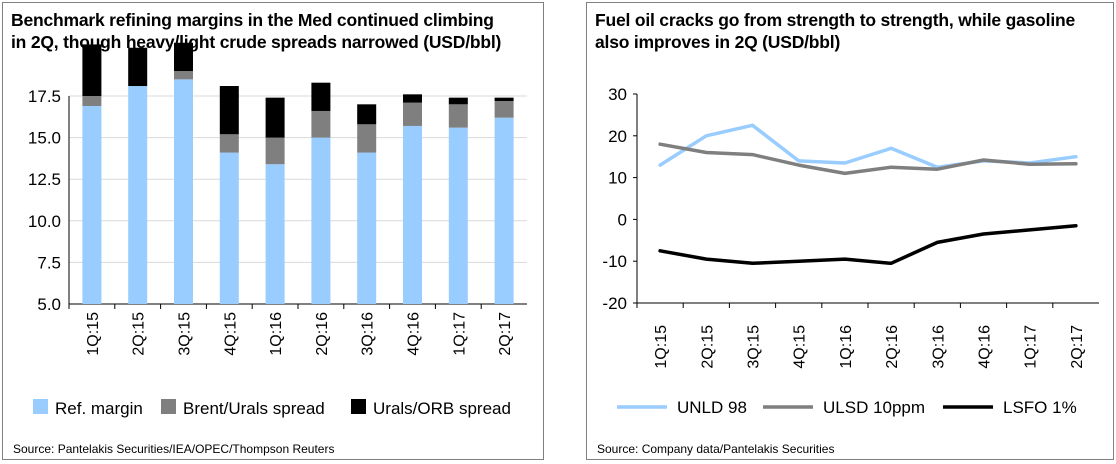  What do you see at coordinates (44, 96) in the screenshot?
I see `y-tick-label: 17.5` at bounding box center [44, 96].